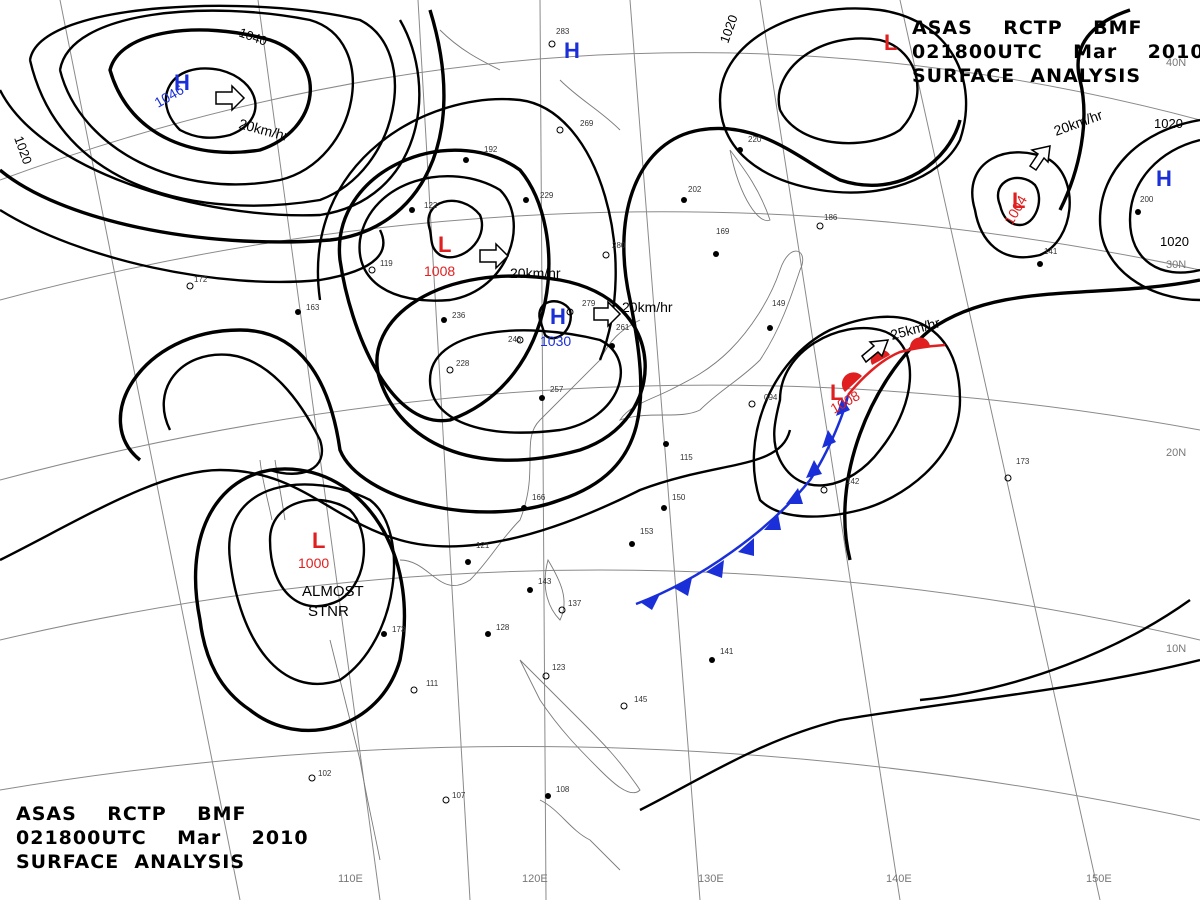  What do you see at coordinates (581, 307) in the screenshot?
I see `station-plot: 279` at bounding box center [581, 307].